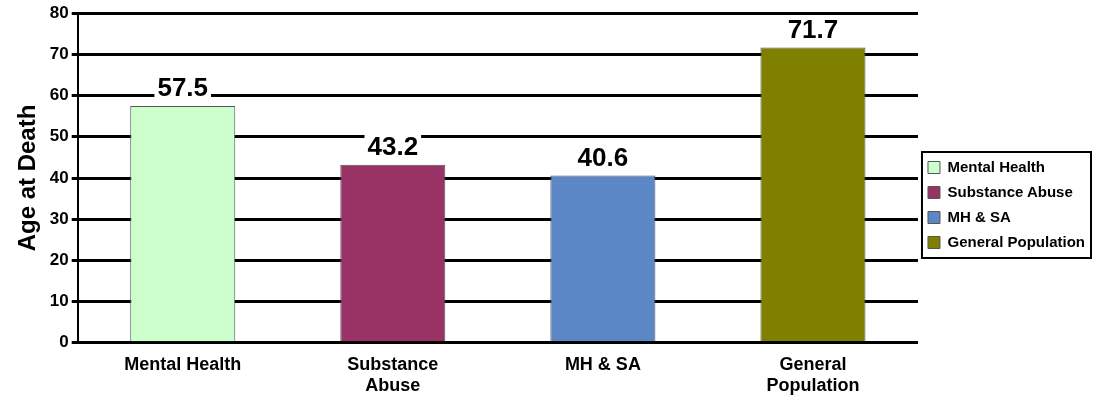 Image resolution: width=1099 pixels, height=400 pixels. I want to click on y-tick-label: 50, so click(59, 136).